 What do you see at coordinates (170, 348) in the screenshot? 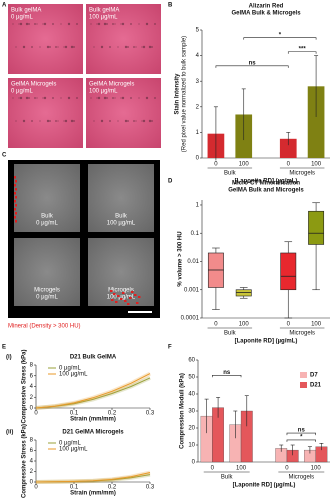
I see `panel-label: F` at bounding box center [170, 348].